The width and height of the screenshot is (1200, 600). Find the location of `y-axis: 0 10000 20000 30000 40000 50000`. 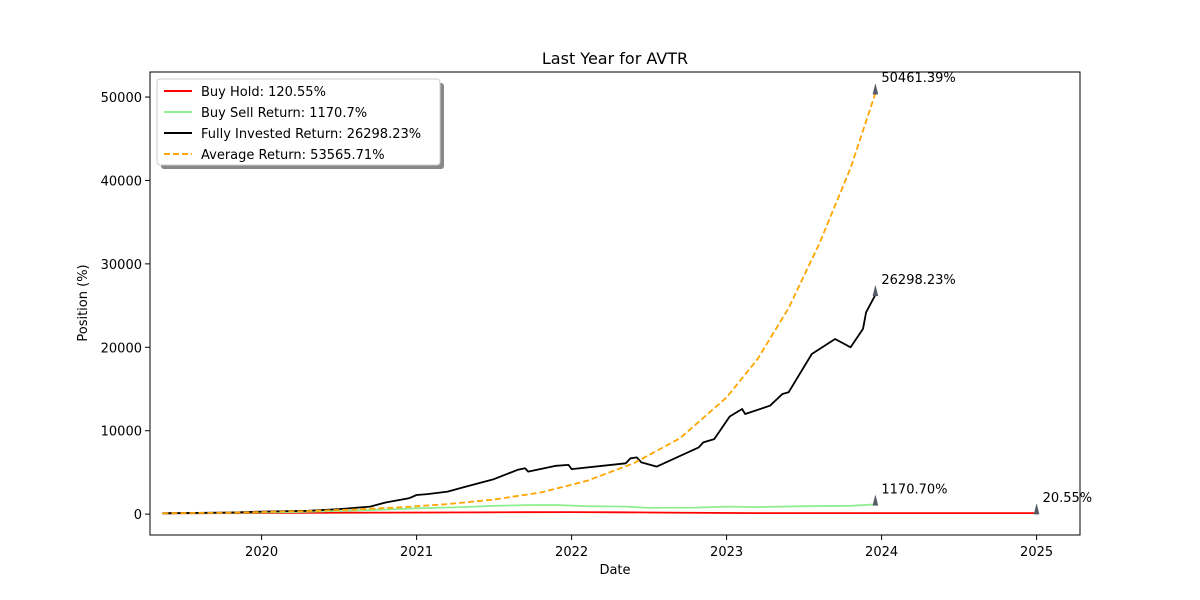

y-axis: 0 10000 20000 30000 40000 50000 is located at coordinates (125, 307).